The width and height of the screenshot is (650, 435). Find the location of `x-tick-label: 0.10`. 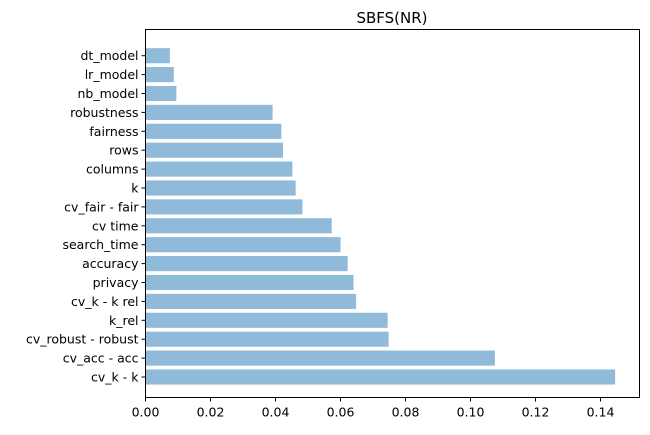

x-tick-label: 0.10 is located at coordinates (471, 412).